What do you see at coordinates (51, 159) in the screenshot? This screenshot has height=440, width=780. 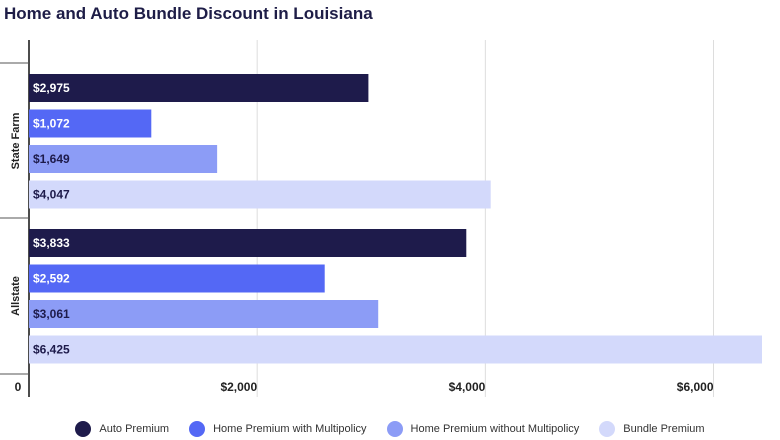 I see `data-label: $1,649` at bounding box center [51, 159].